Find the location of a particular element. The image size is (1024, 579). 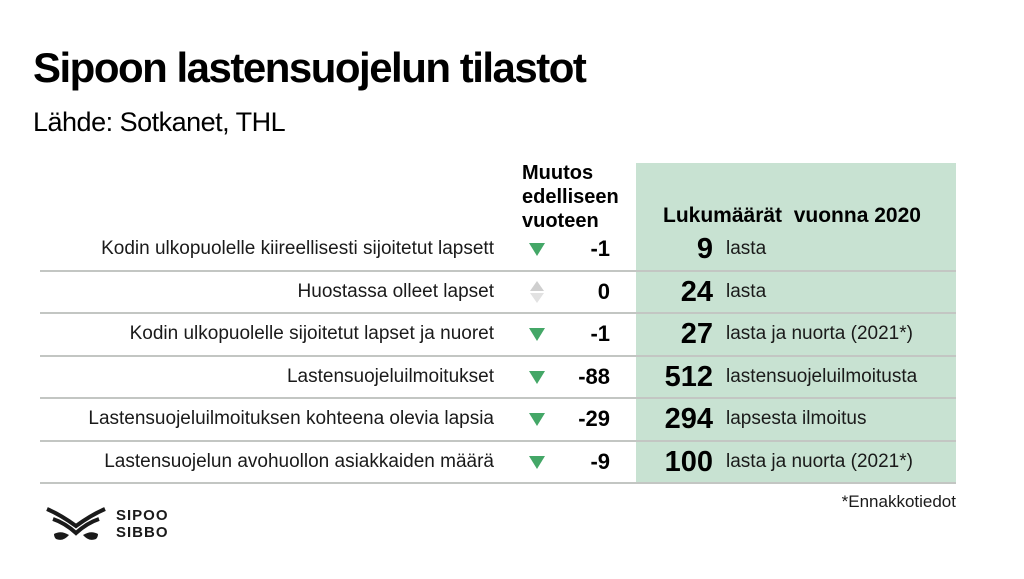

sipoo-logo-icon is located at coordinates (76, 523).